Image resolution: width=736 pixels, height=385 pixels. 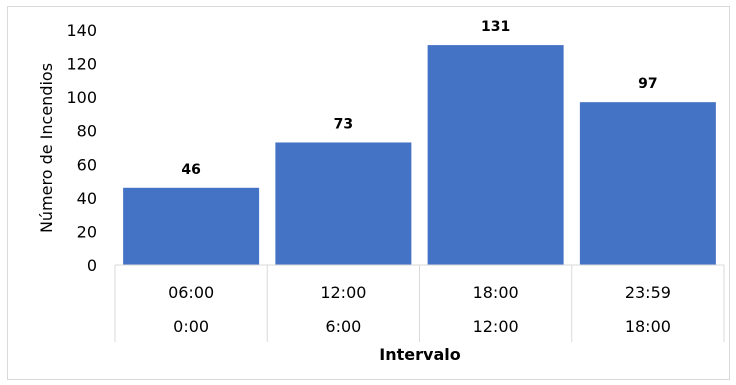 What do you see at coordinates (496, 326) in the screenshot?
I see `x-tick-label-lower: 12:00` at bounding box center [496, 326].